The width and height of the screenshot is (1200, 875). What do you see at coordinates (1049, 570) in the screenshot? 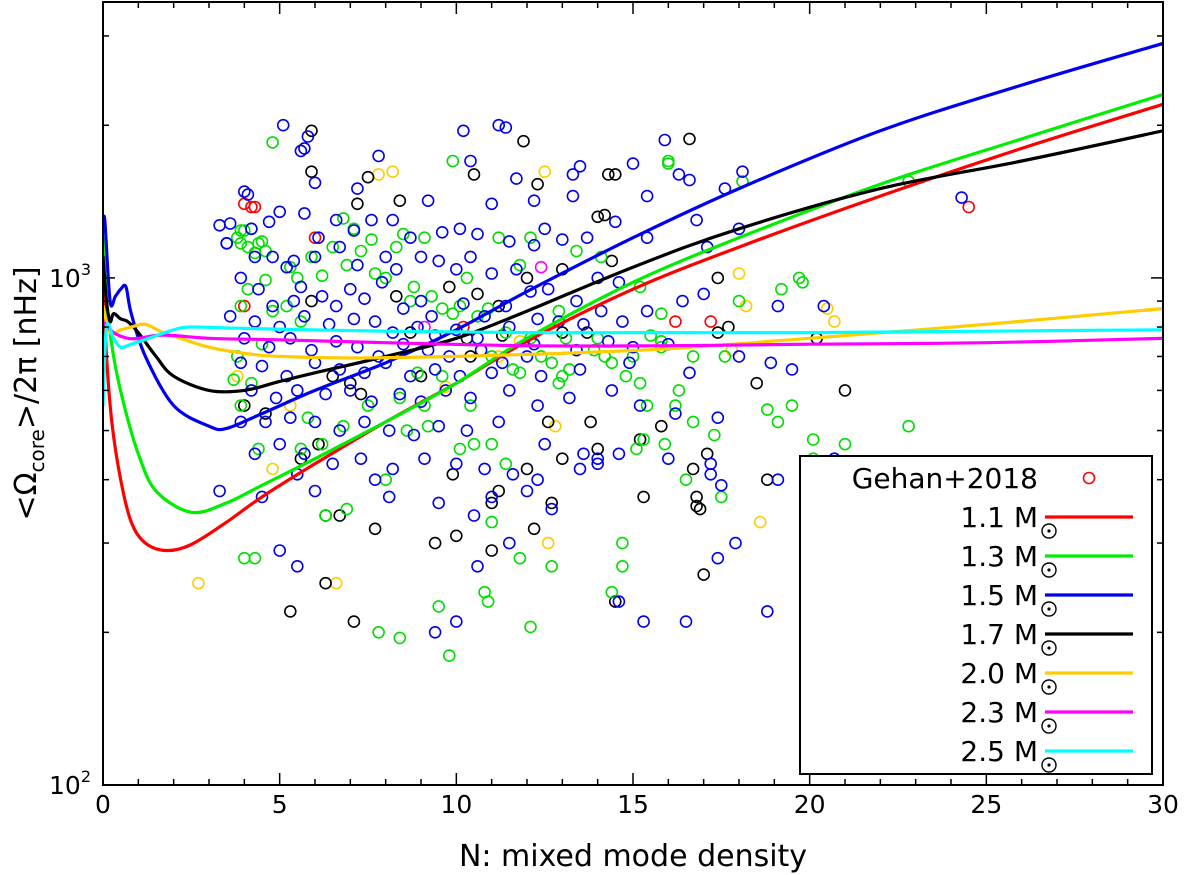
I see `solar-mass-dot` at bounding box center [1049, 570].